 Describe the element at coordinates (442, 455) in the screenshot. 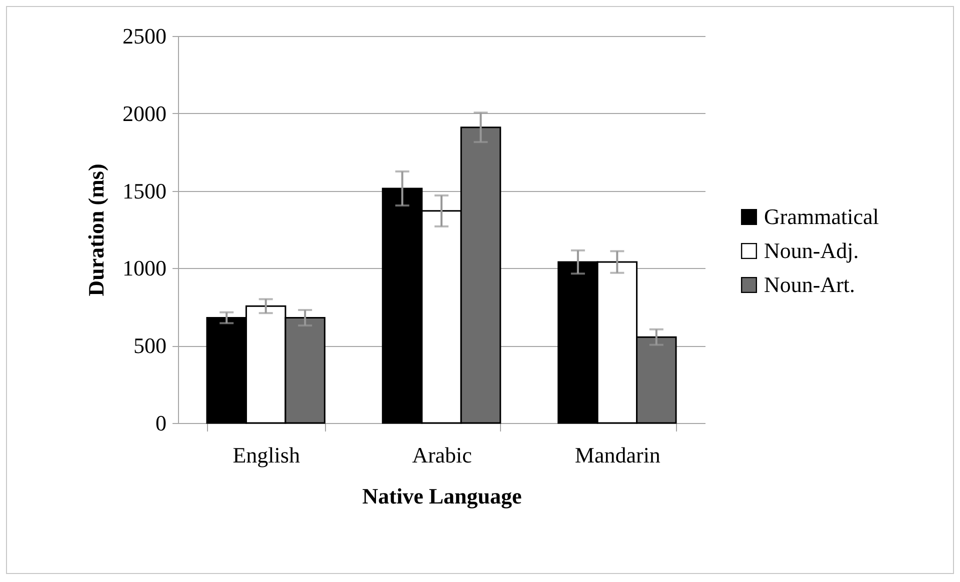

I see `x-tick-label: Arabic` at that location.